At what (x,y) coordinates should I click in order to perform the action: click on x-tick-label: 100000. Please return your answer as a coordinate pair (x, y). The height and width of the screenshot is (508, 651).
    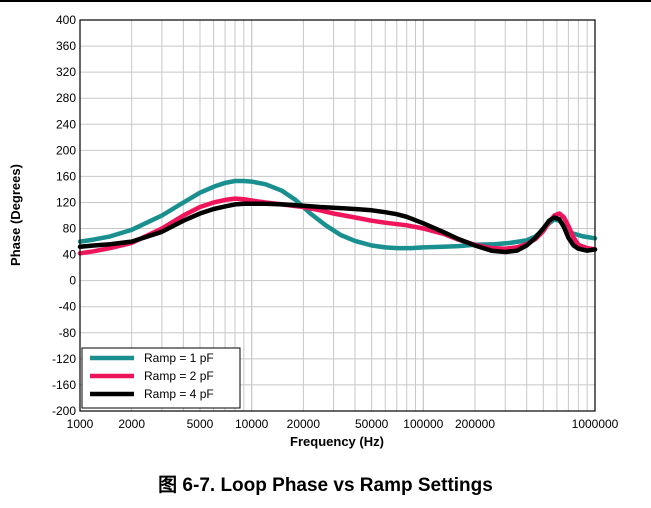
    Looking at the image, I should click on (423, 424).